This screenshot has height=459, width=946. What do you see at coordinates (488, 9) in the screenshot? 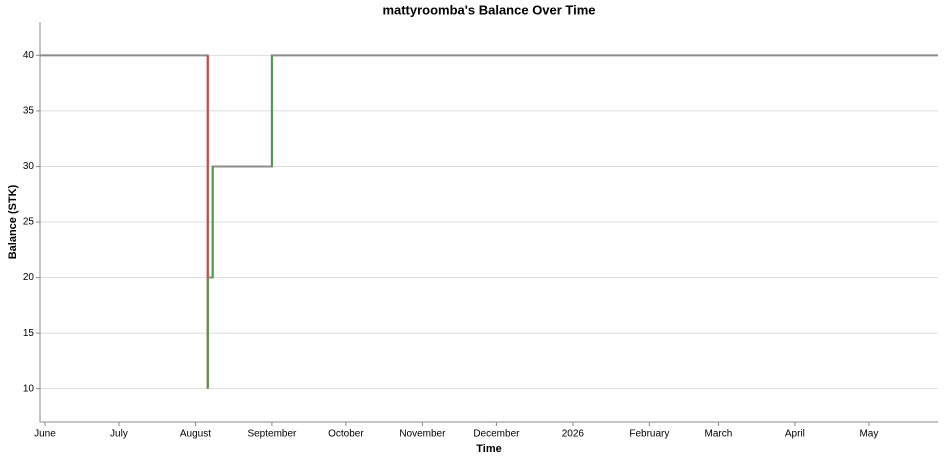
I see `chart-title: mattyroomba's Balance Over Time` at bounding box center [488, 9].